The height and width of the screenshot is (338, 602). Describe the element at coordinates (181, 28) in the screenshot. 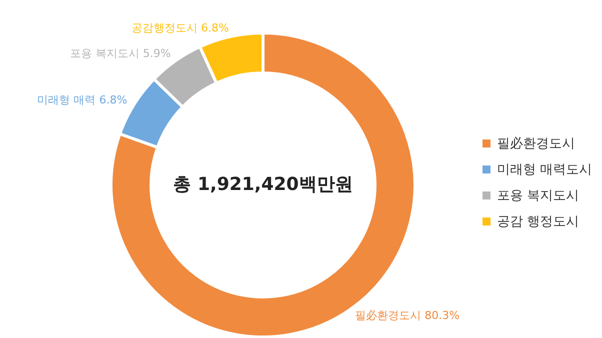

I see `data-label: 공감행정도시 6.8%` at that location.